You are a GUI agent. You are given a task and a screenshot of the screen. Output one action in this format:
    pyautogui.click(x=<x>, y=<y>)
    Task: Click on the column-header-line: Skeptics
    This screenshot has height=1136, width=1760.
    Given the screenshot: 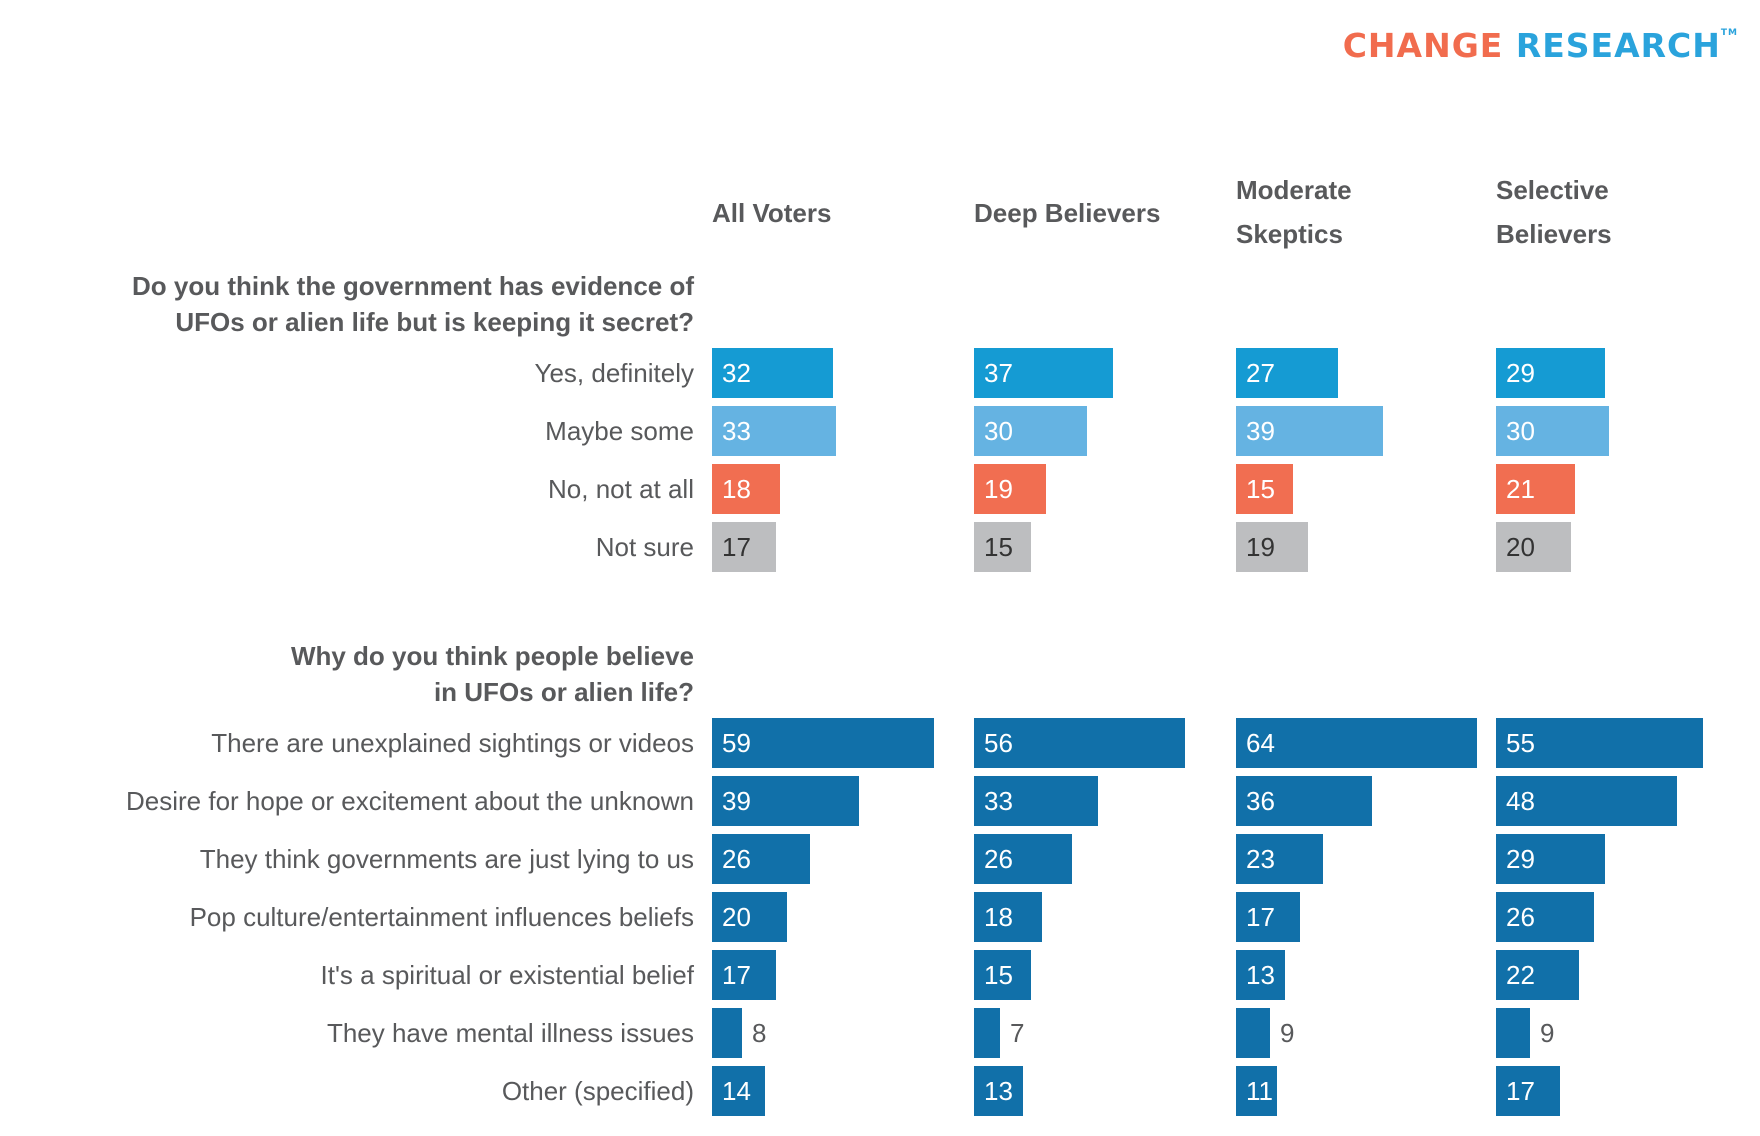 What is the action you would take?
    pyautogui.click(x=1289, y=234)
    